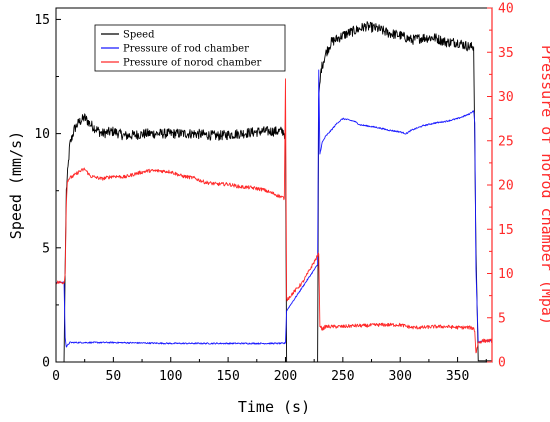 This screenshot has height=422, width=550. What do you see at coordinates (506, 9) in the screenshot?
I see `y-right-tick-label: 40` at bounding box center [506, 9].